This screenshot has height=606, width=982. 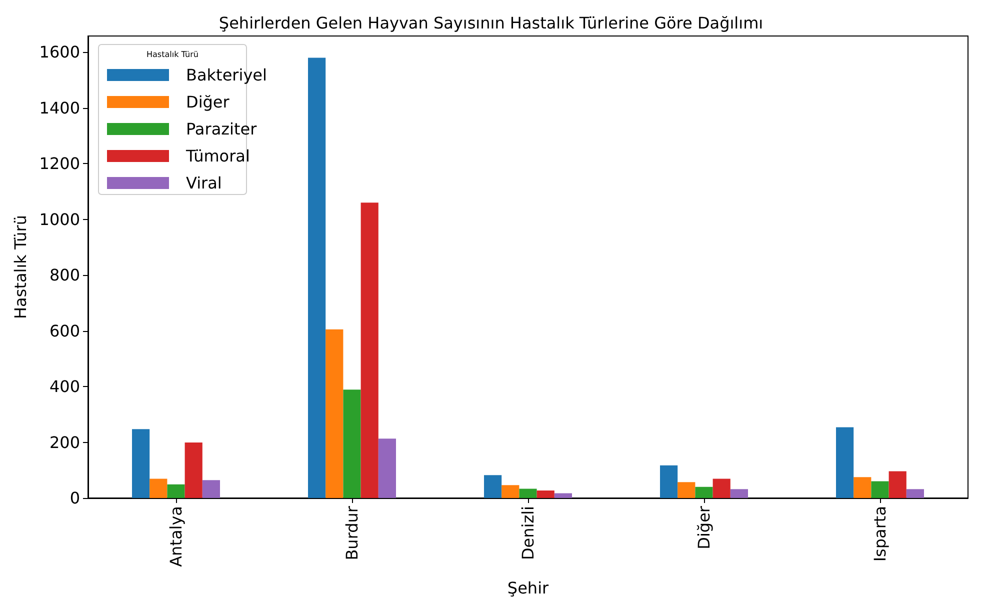 I want to click on legend-label: Diğer, so click(x=208, y=102).